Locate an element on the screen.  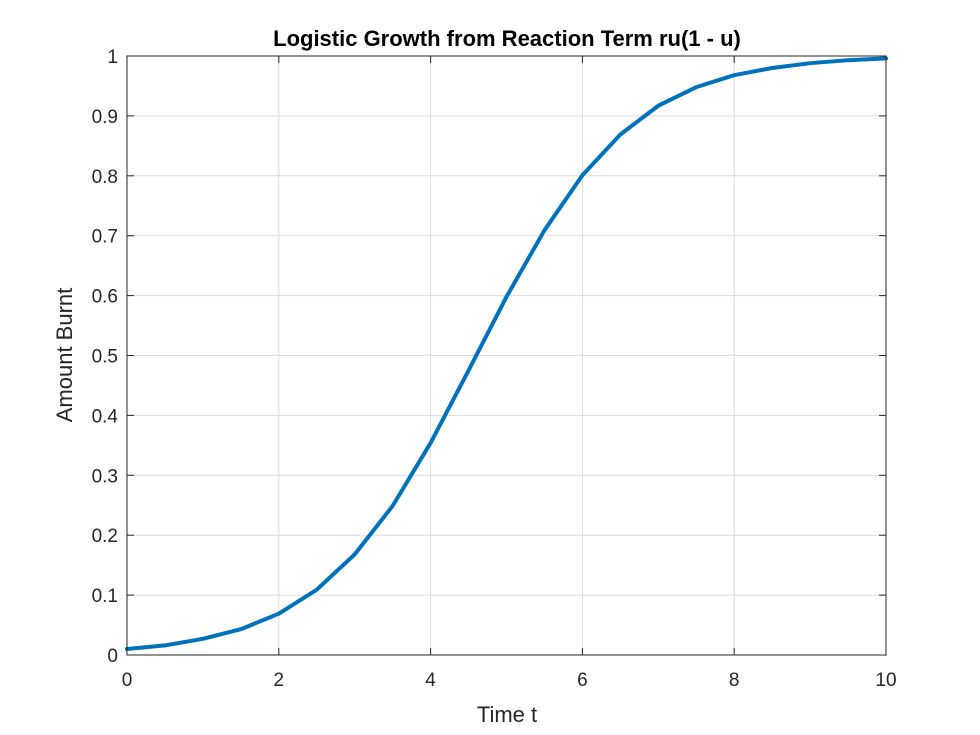
y-tick-label: 0.2 is located at coordinates (105, 536).